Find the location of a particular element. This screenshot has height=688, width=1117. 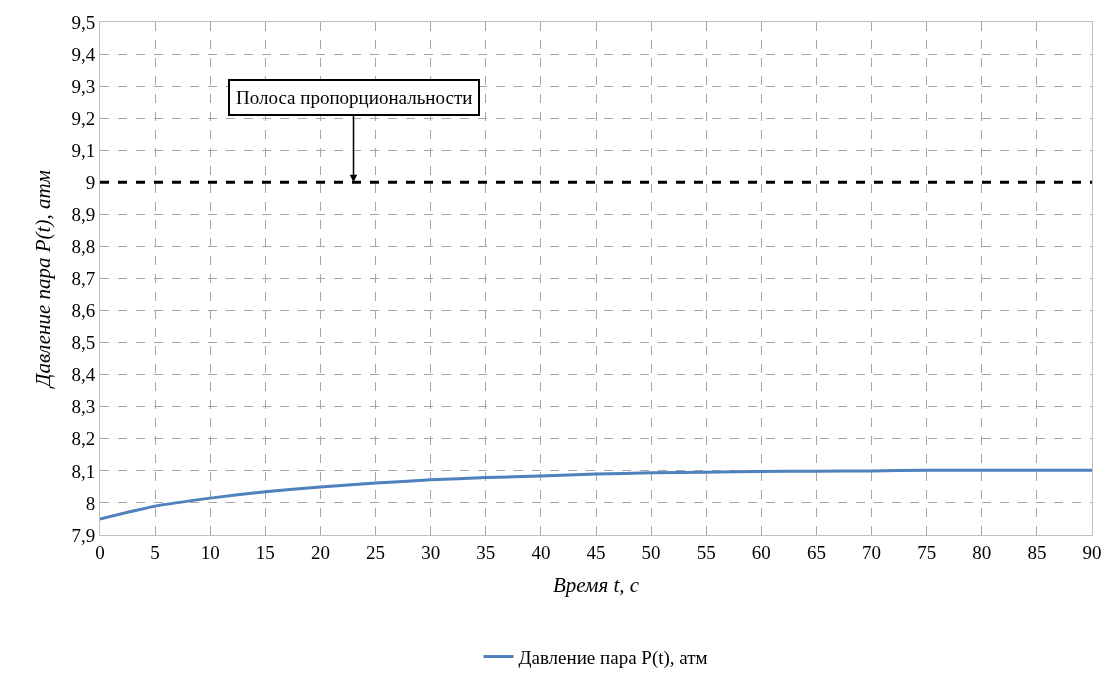

y-tick-label: 8,1 is located at coordinates (83, 471).